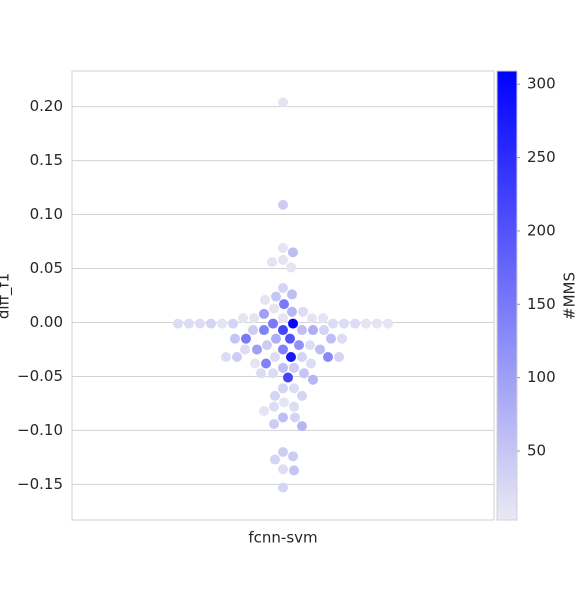 This screenshot has height=595, width=576. What do you see at coordinates (507, 295) in the screenshot?
I see `colorbar` at bounding box center [507, 295].